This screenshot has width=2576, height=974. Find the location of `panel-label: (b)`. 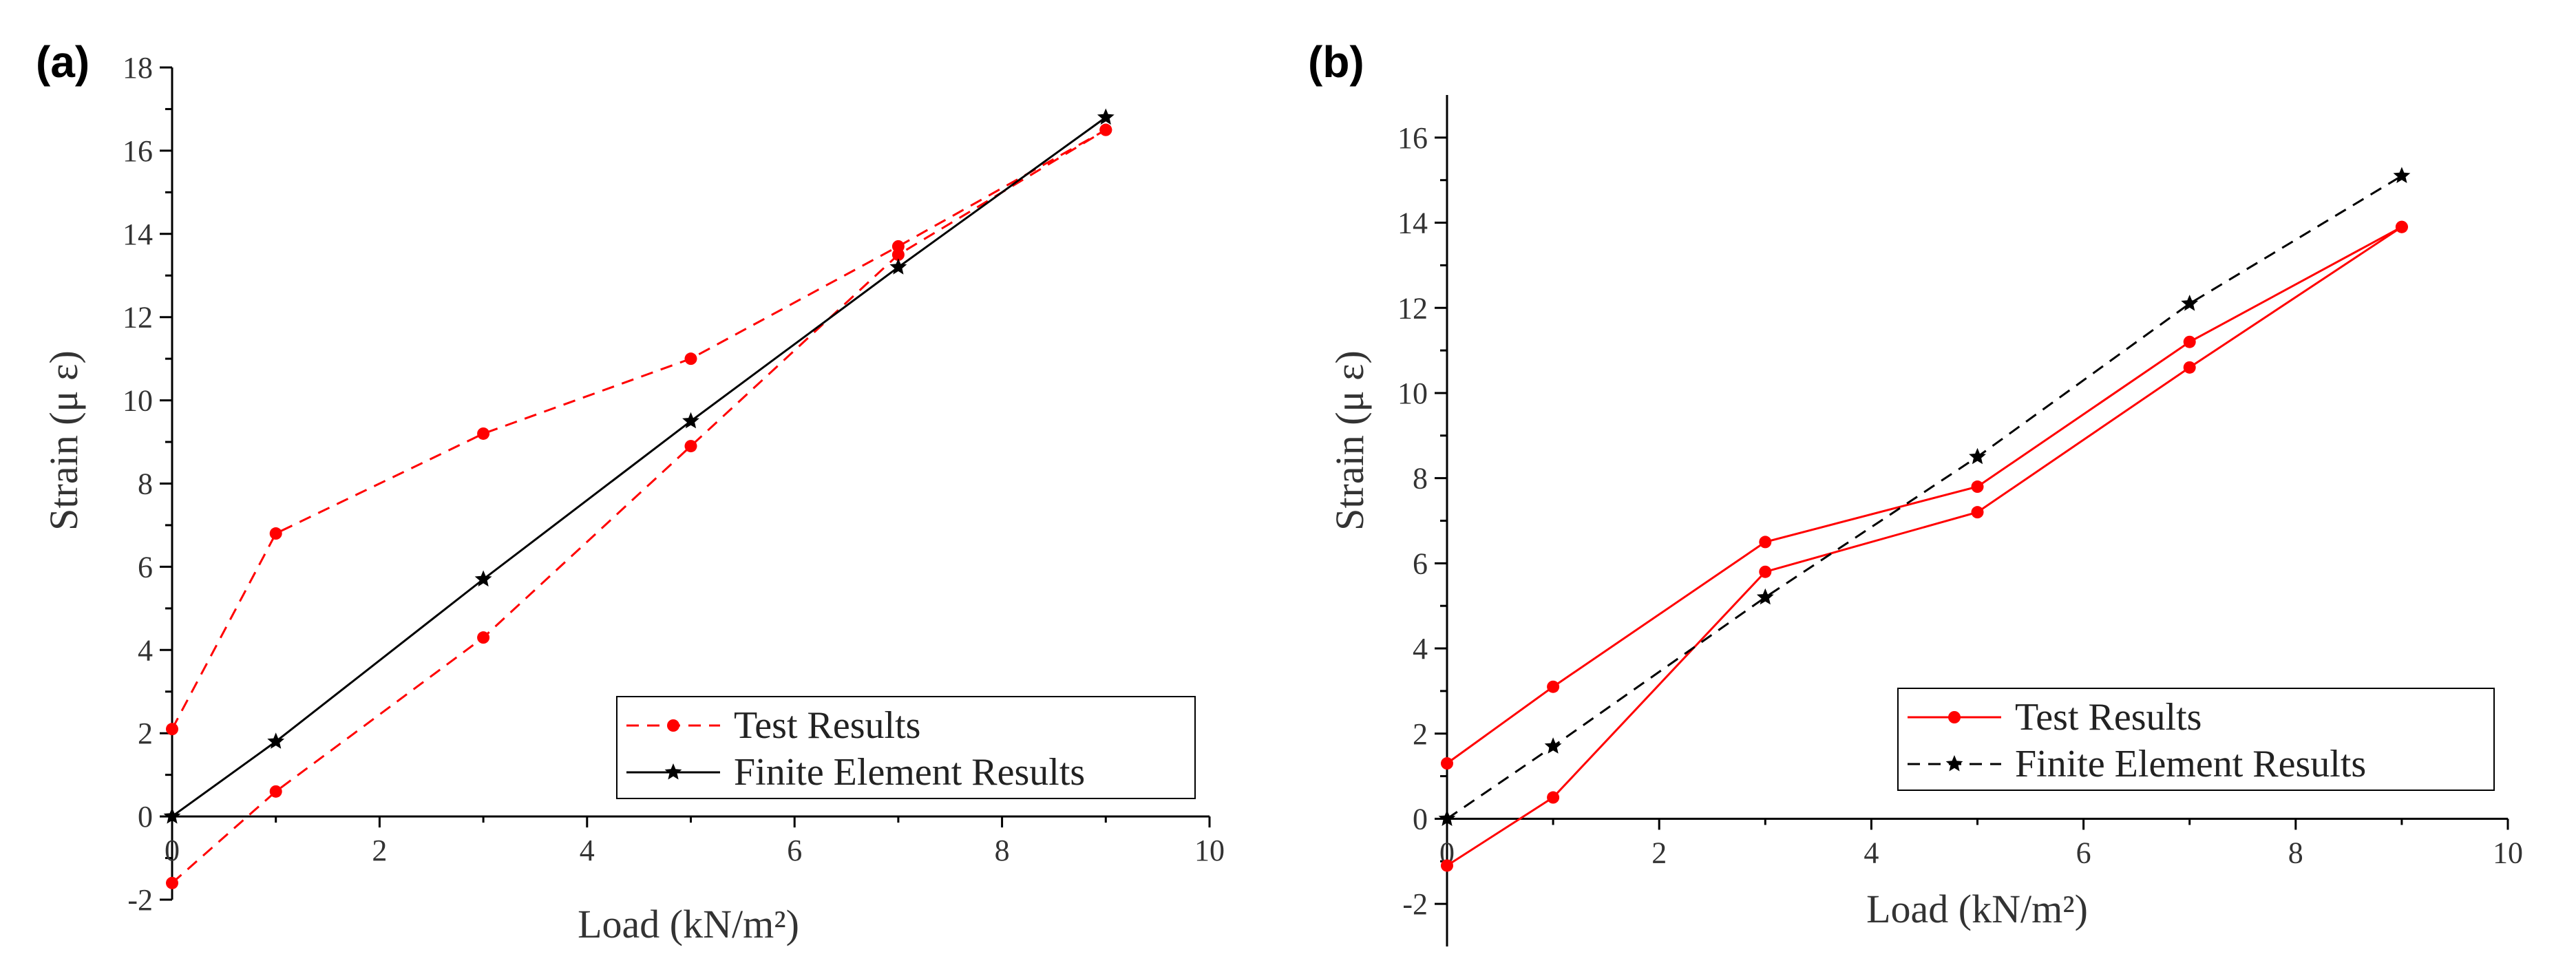

panel-label: (b) is located at coordinates (1336, 62).